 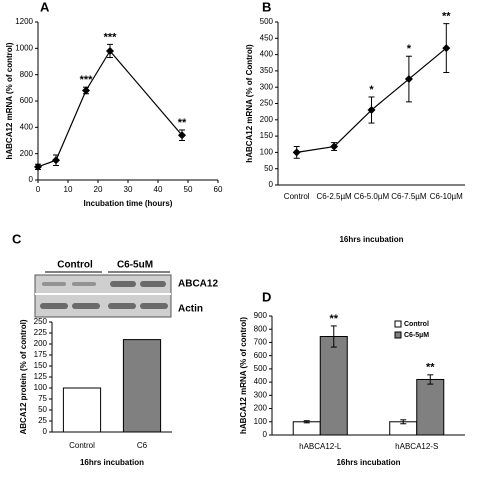 I want to click on y-tick-label: 225, so click(x=41, y=332).